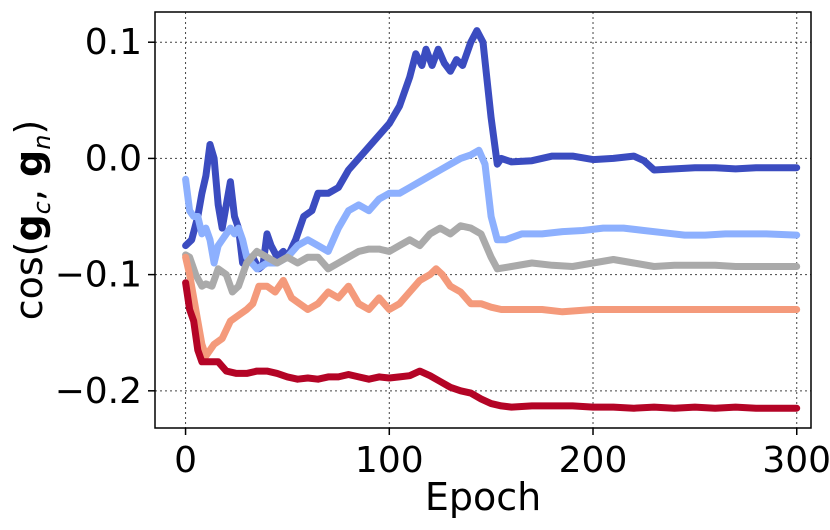  What do you see at coordinates (185, 460) in the screenshot?
I see `x-tick-label: 0` at bounding box center [185, 460].